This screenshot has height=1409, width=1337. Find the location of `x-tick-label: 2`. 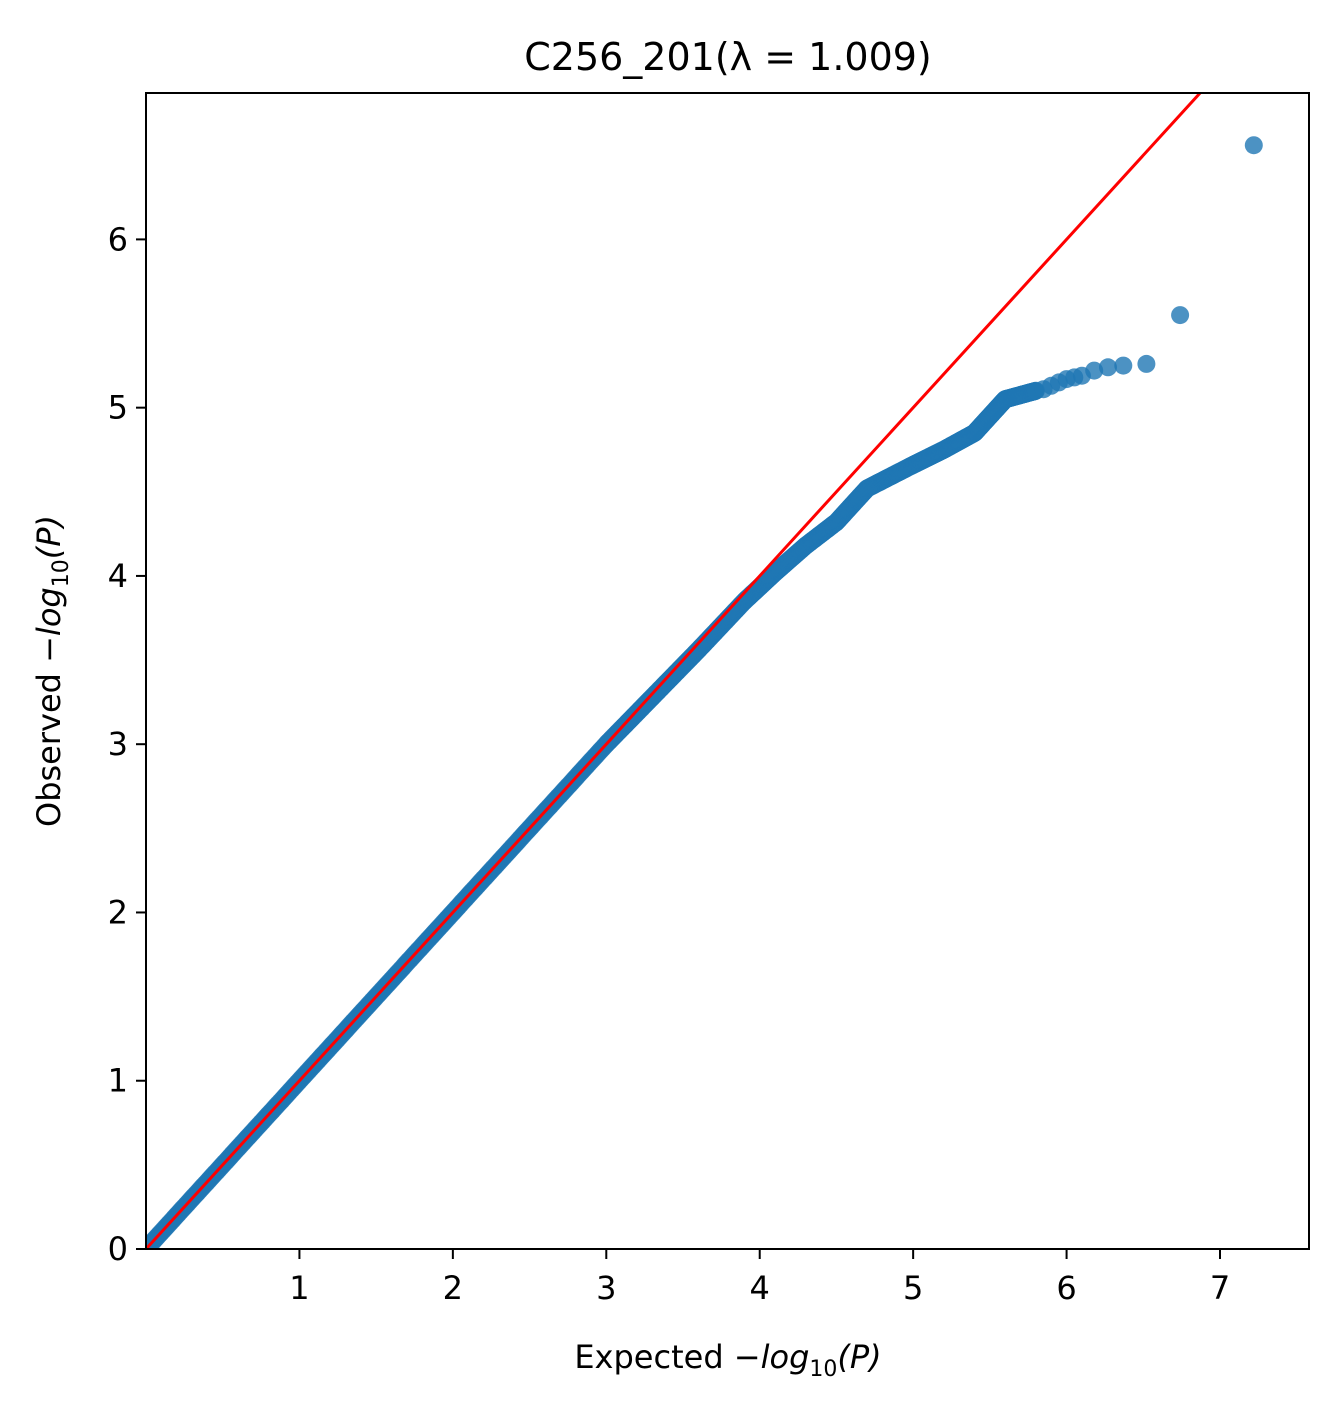

x-tick-label: 2 is located at coordinates (453, 1288).